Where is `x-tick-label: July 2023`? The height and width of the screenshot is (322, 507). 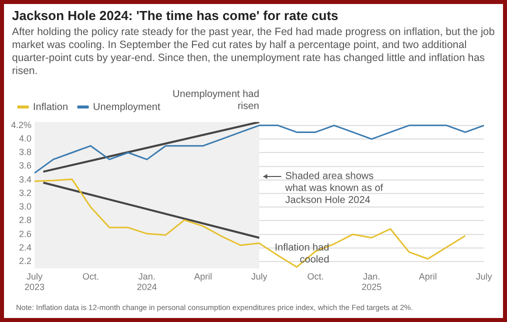 x-tick-label: July 2023 is located at coordinates (34, 281).